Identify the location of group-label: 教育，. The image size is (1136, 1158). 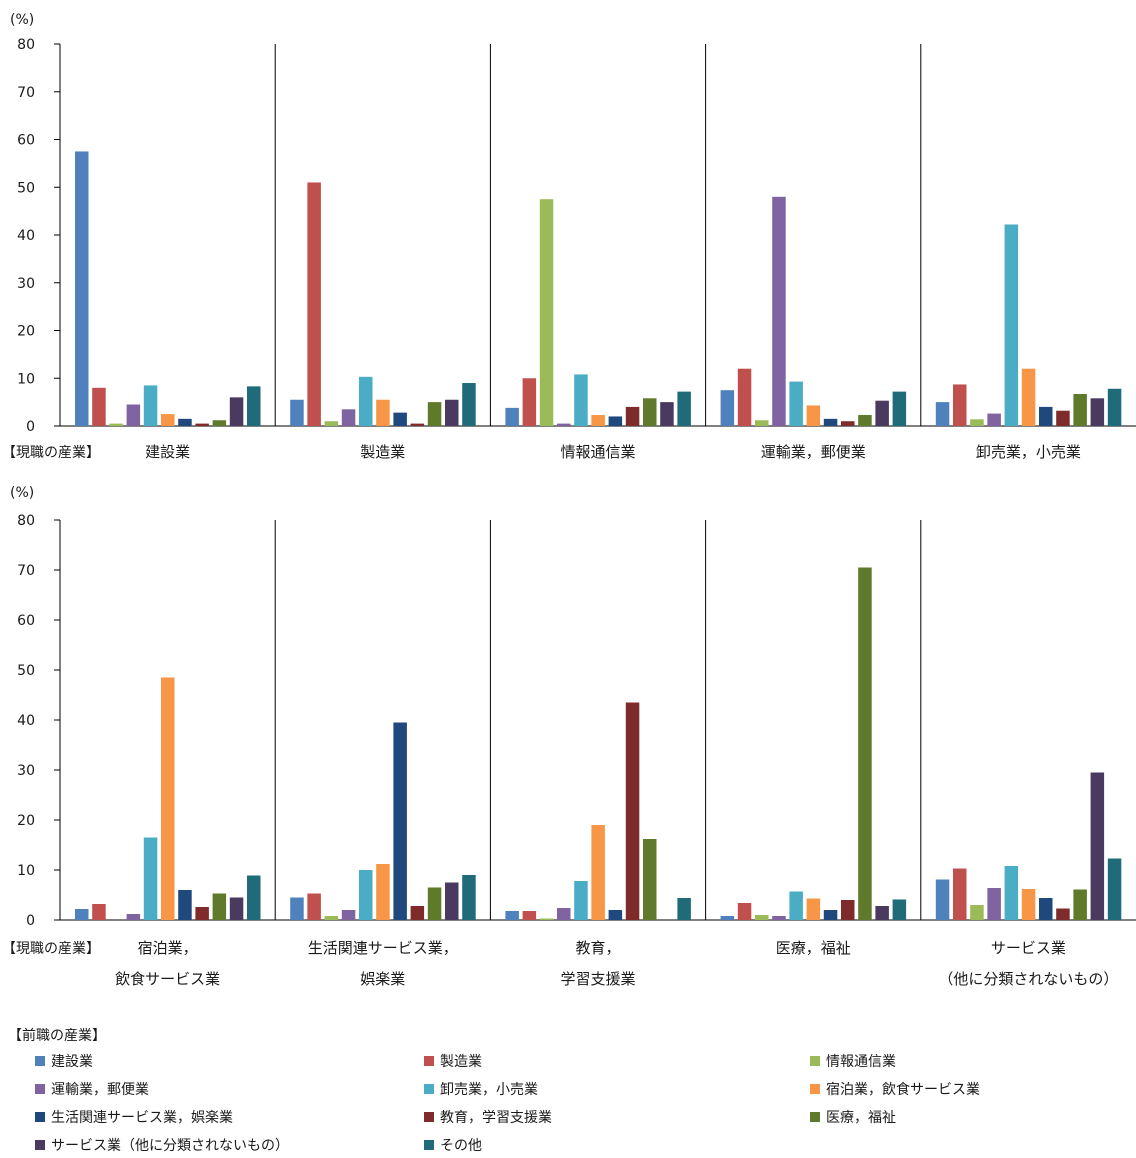
(597, 948).